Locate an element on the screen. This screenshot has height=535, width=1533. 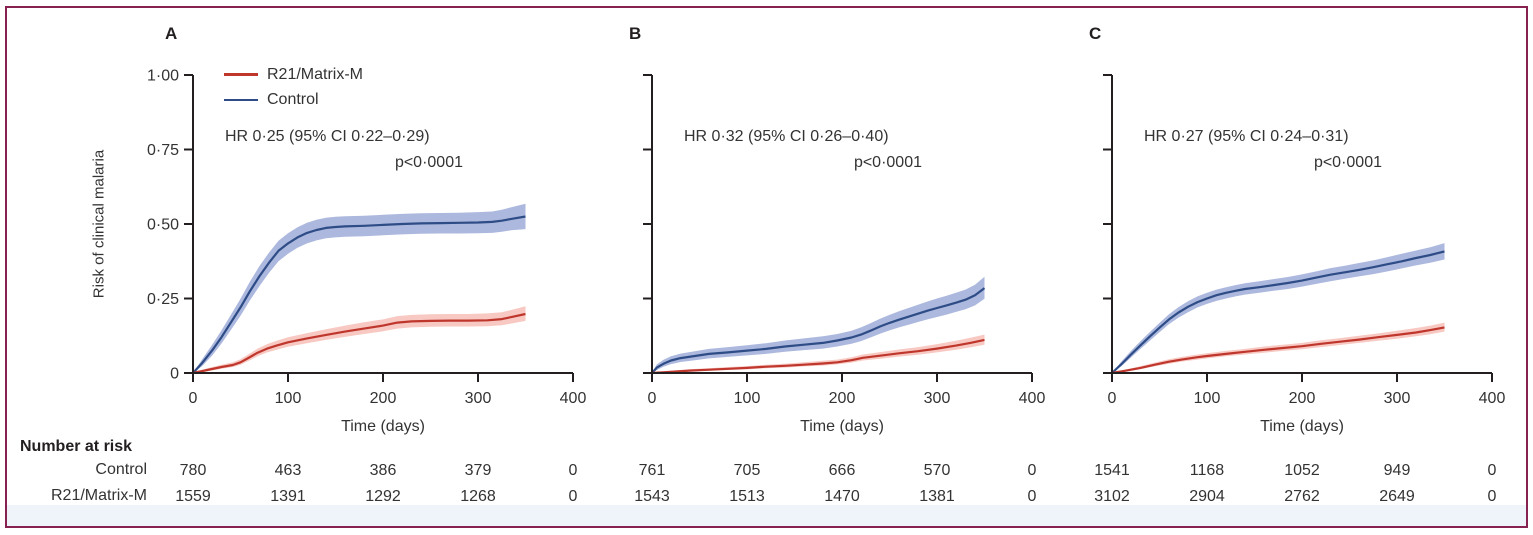
r21-line-swatch is located at coordinates (241, 74).